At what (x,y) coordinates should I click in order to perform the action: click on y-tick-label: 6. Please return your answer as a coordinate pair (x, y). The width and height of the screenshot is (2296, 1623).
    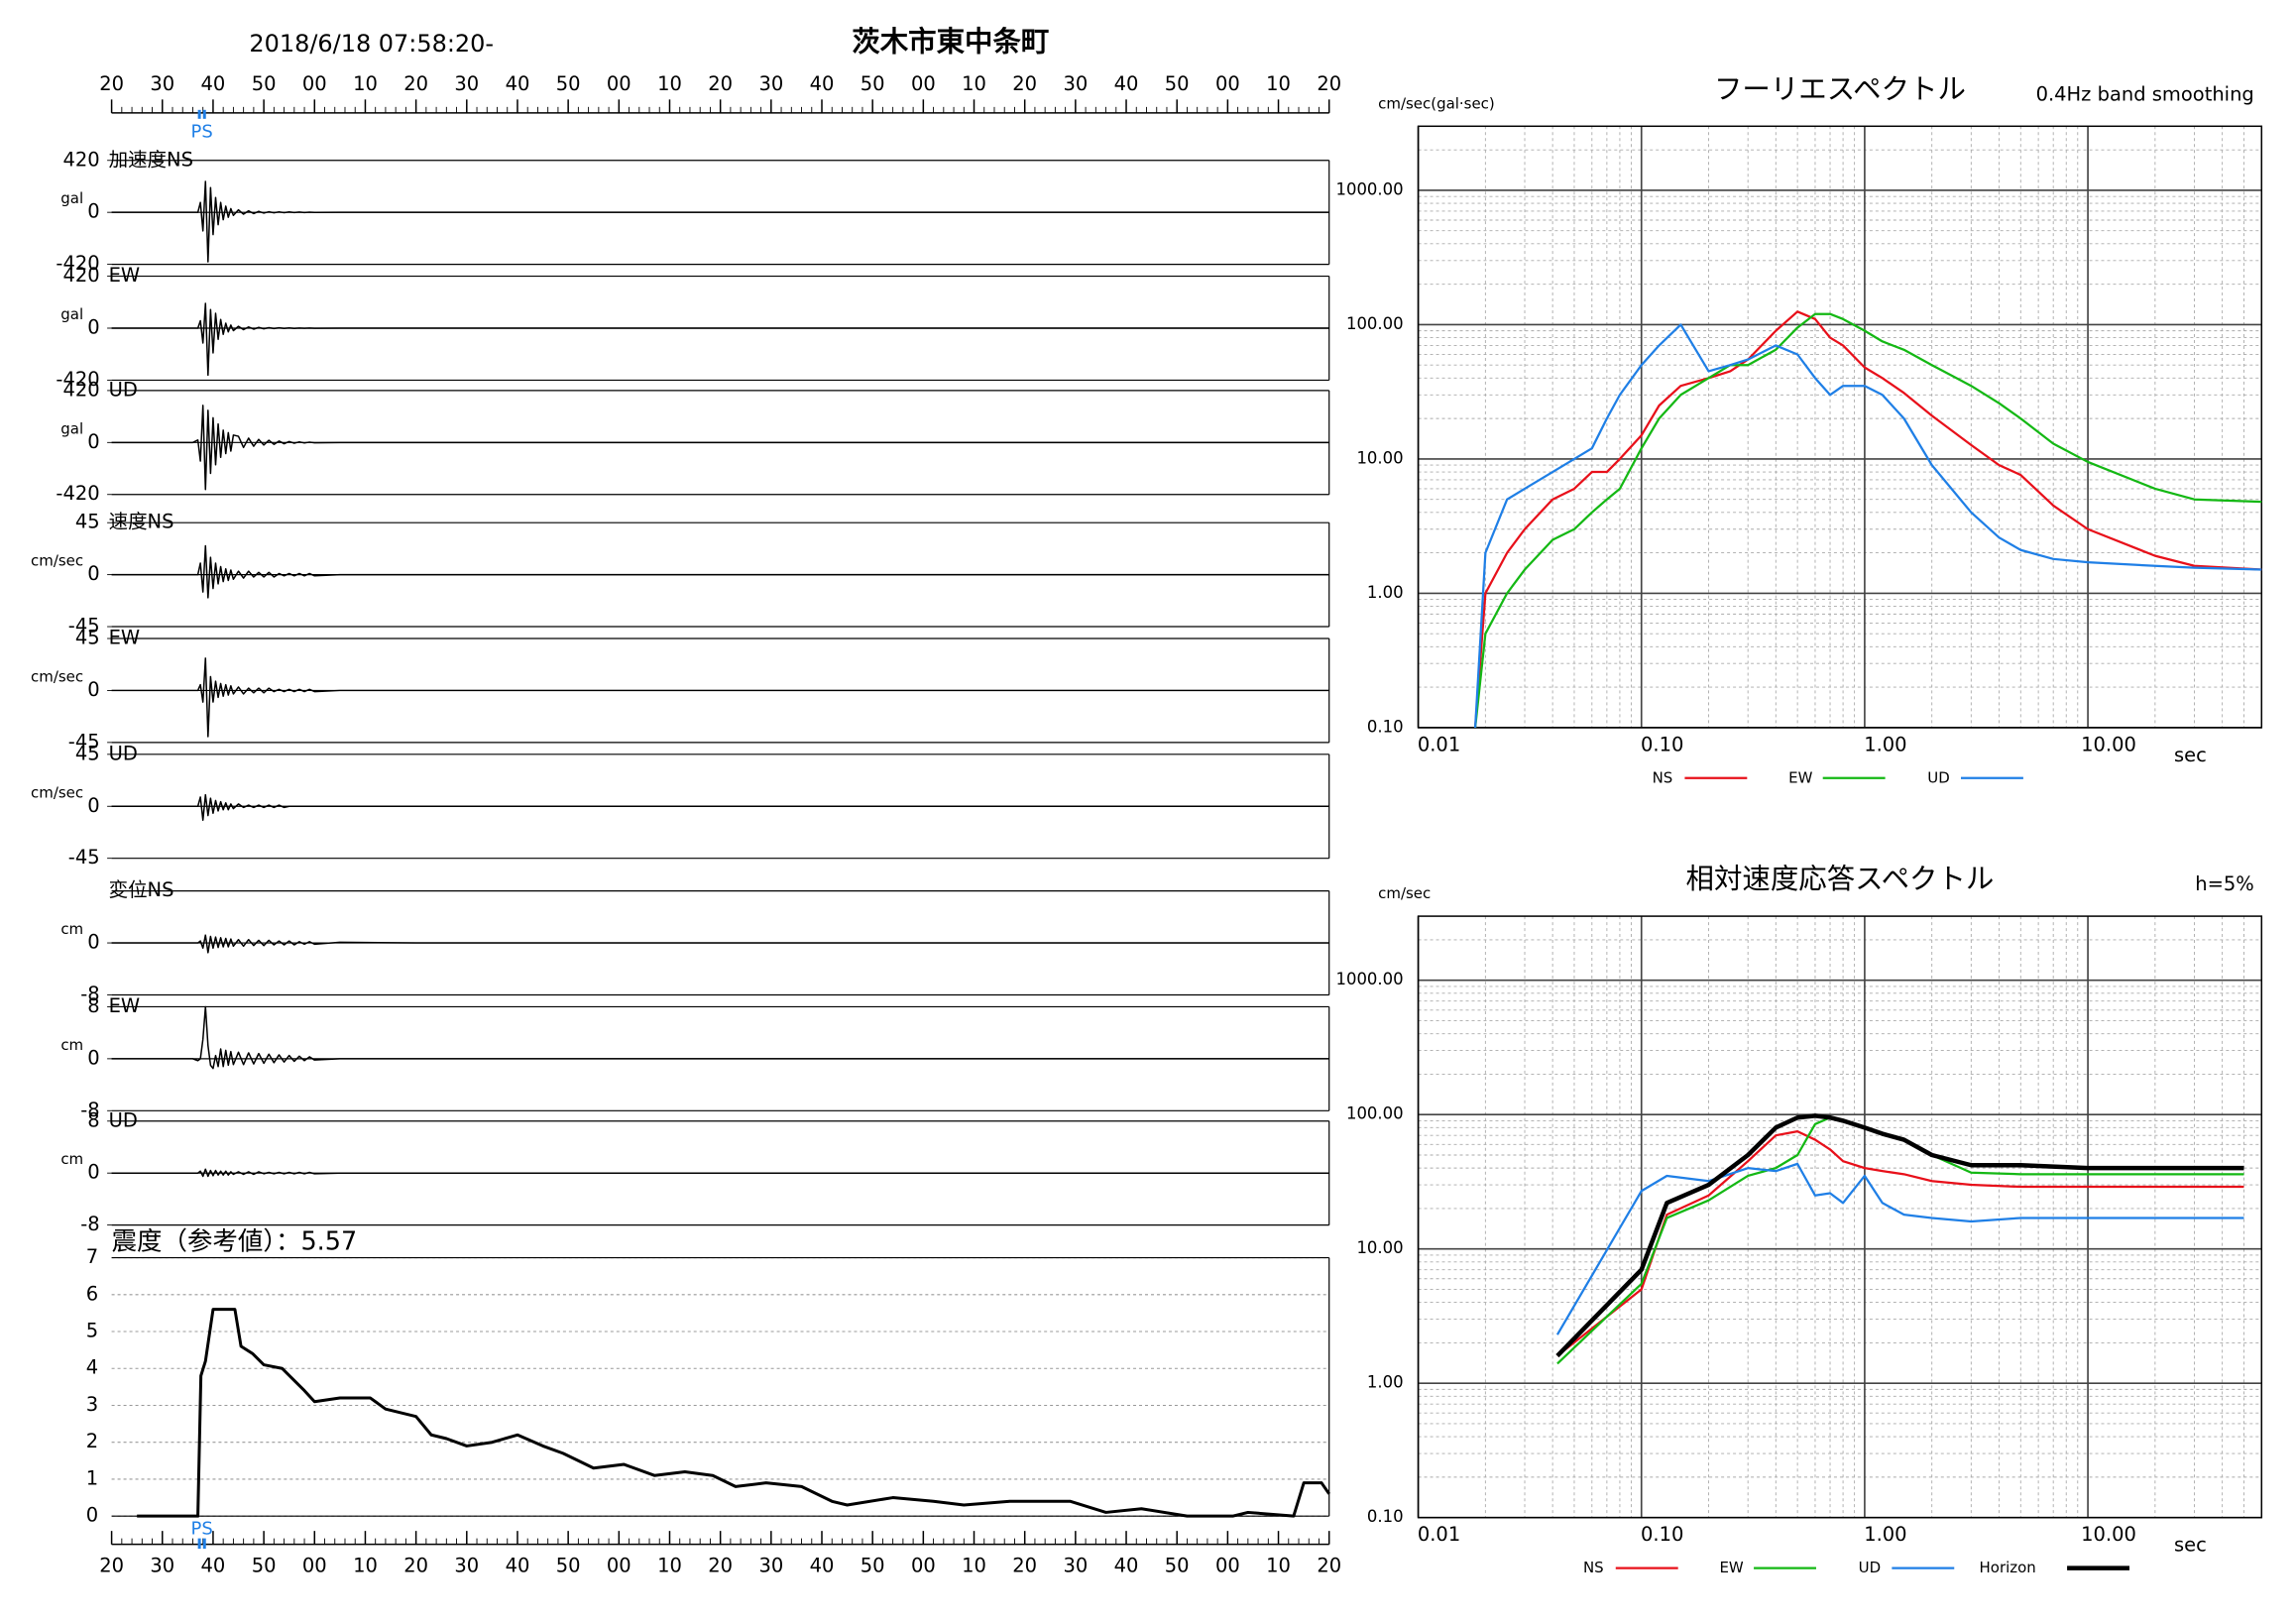
    Looking at the image, I should click on (92, 1293).